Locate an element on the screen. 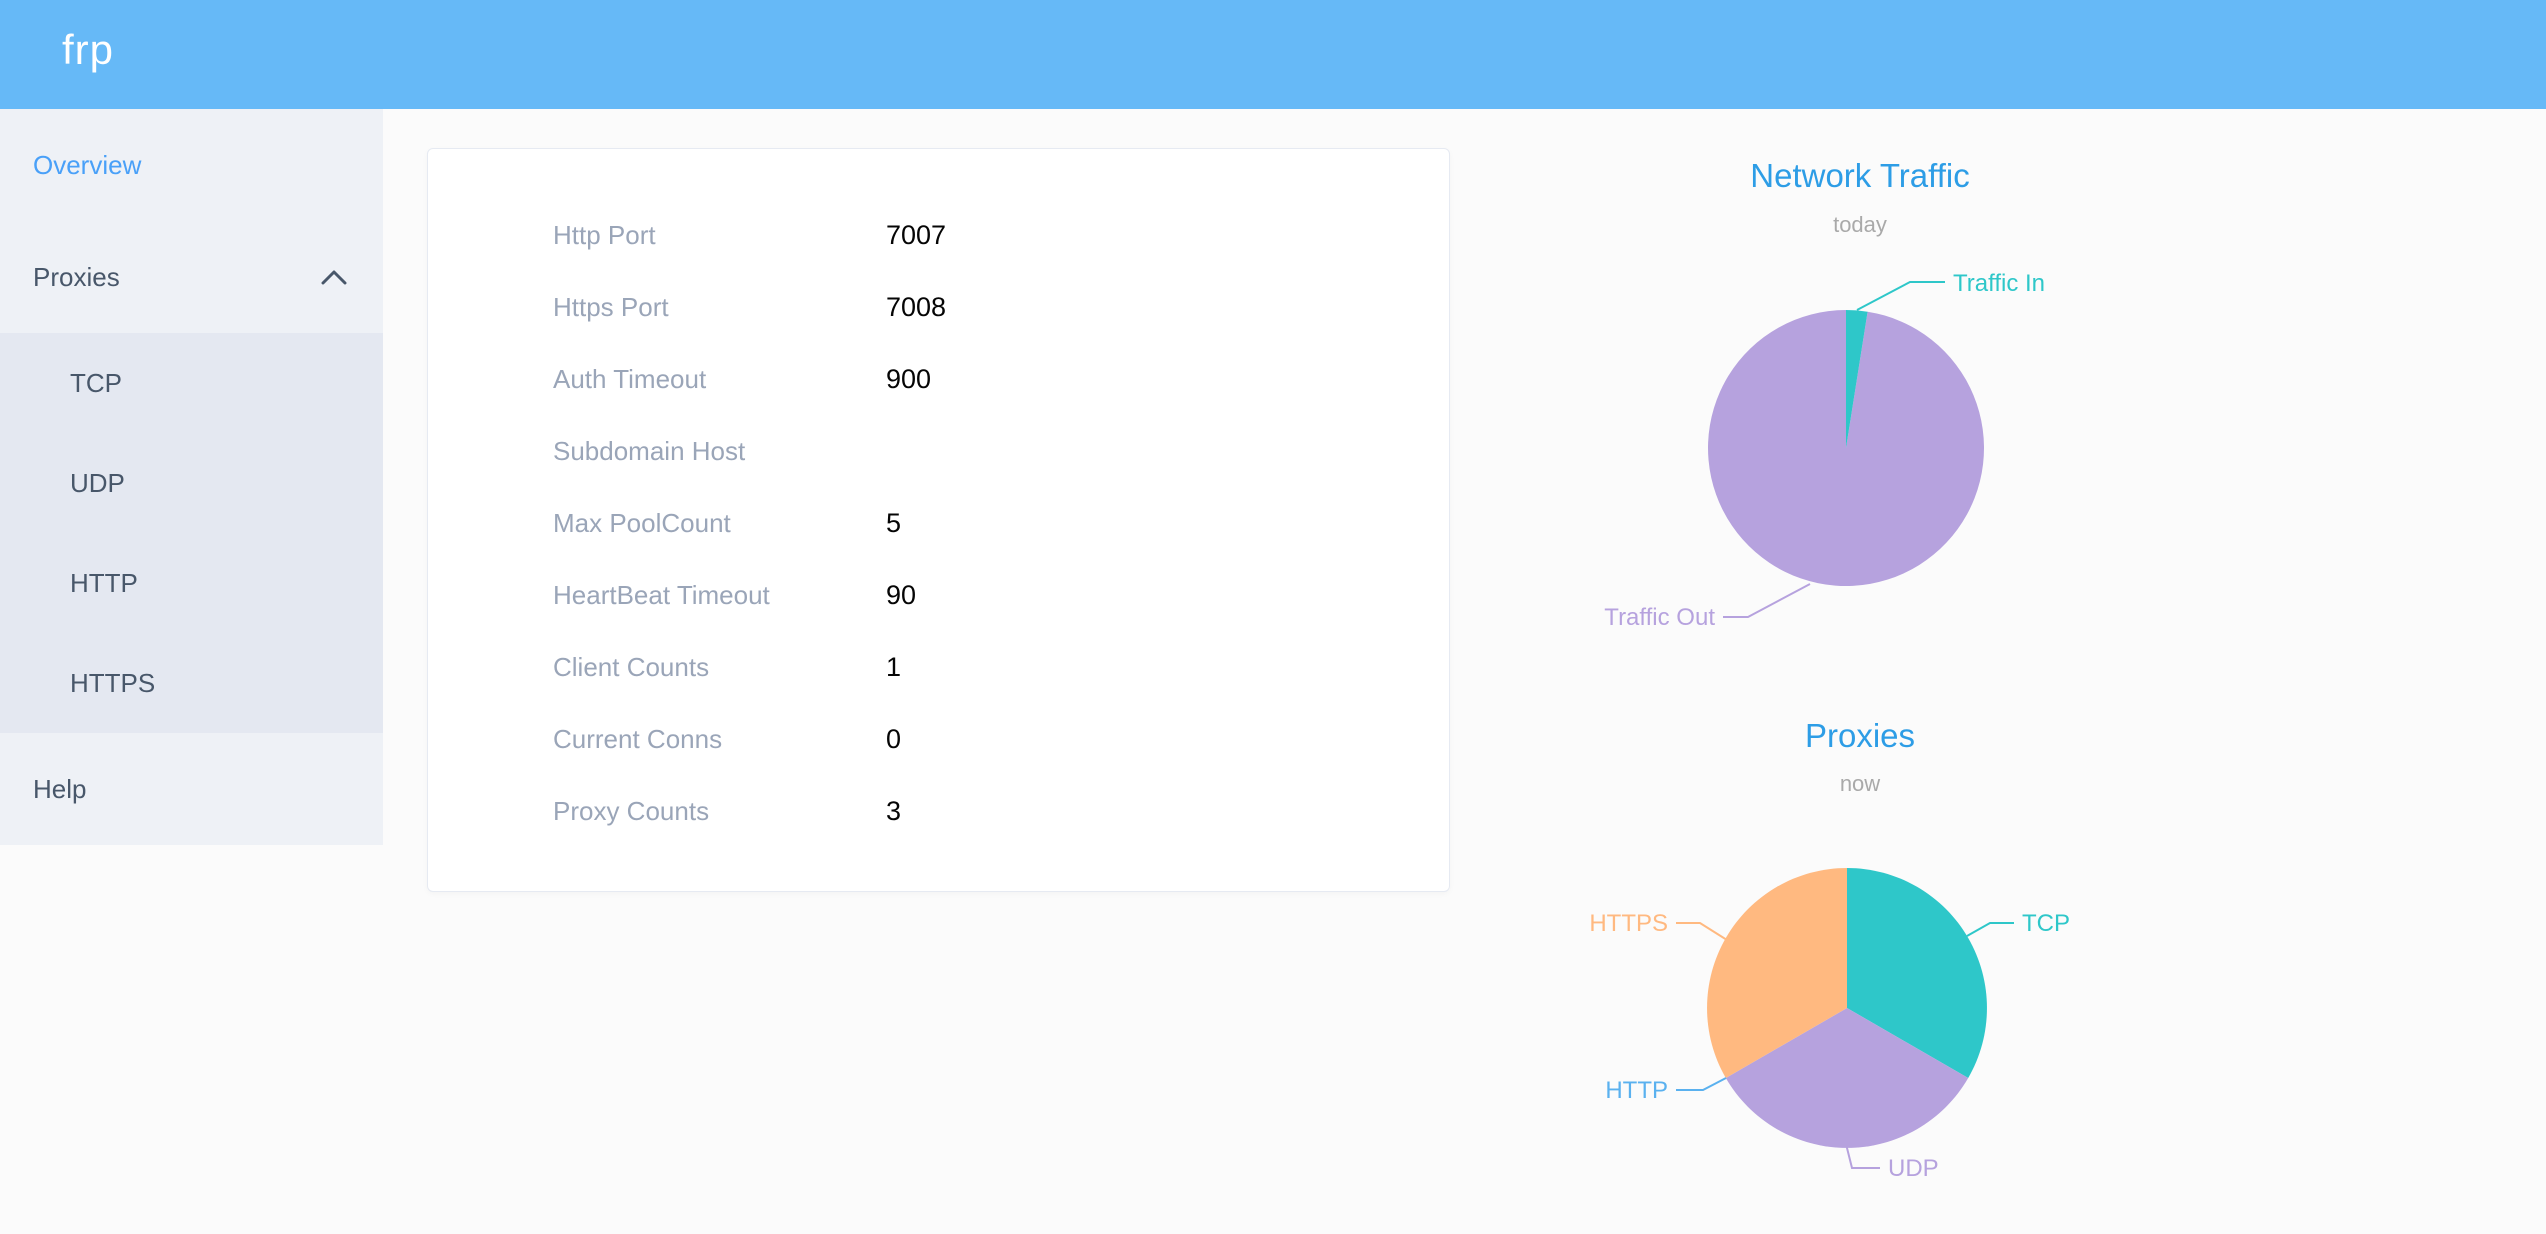 This screenshot has height=1234, width=2546. udp-label-line is located at coordinates (1862, 1156).